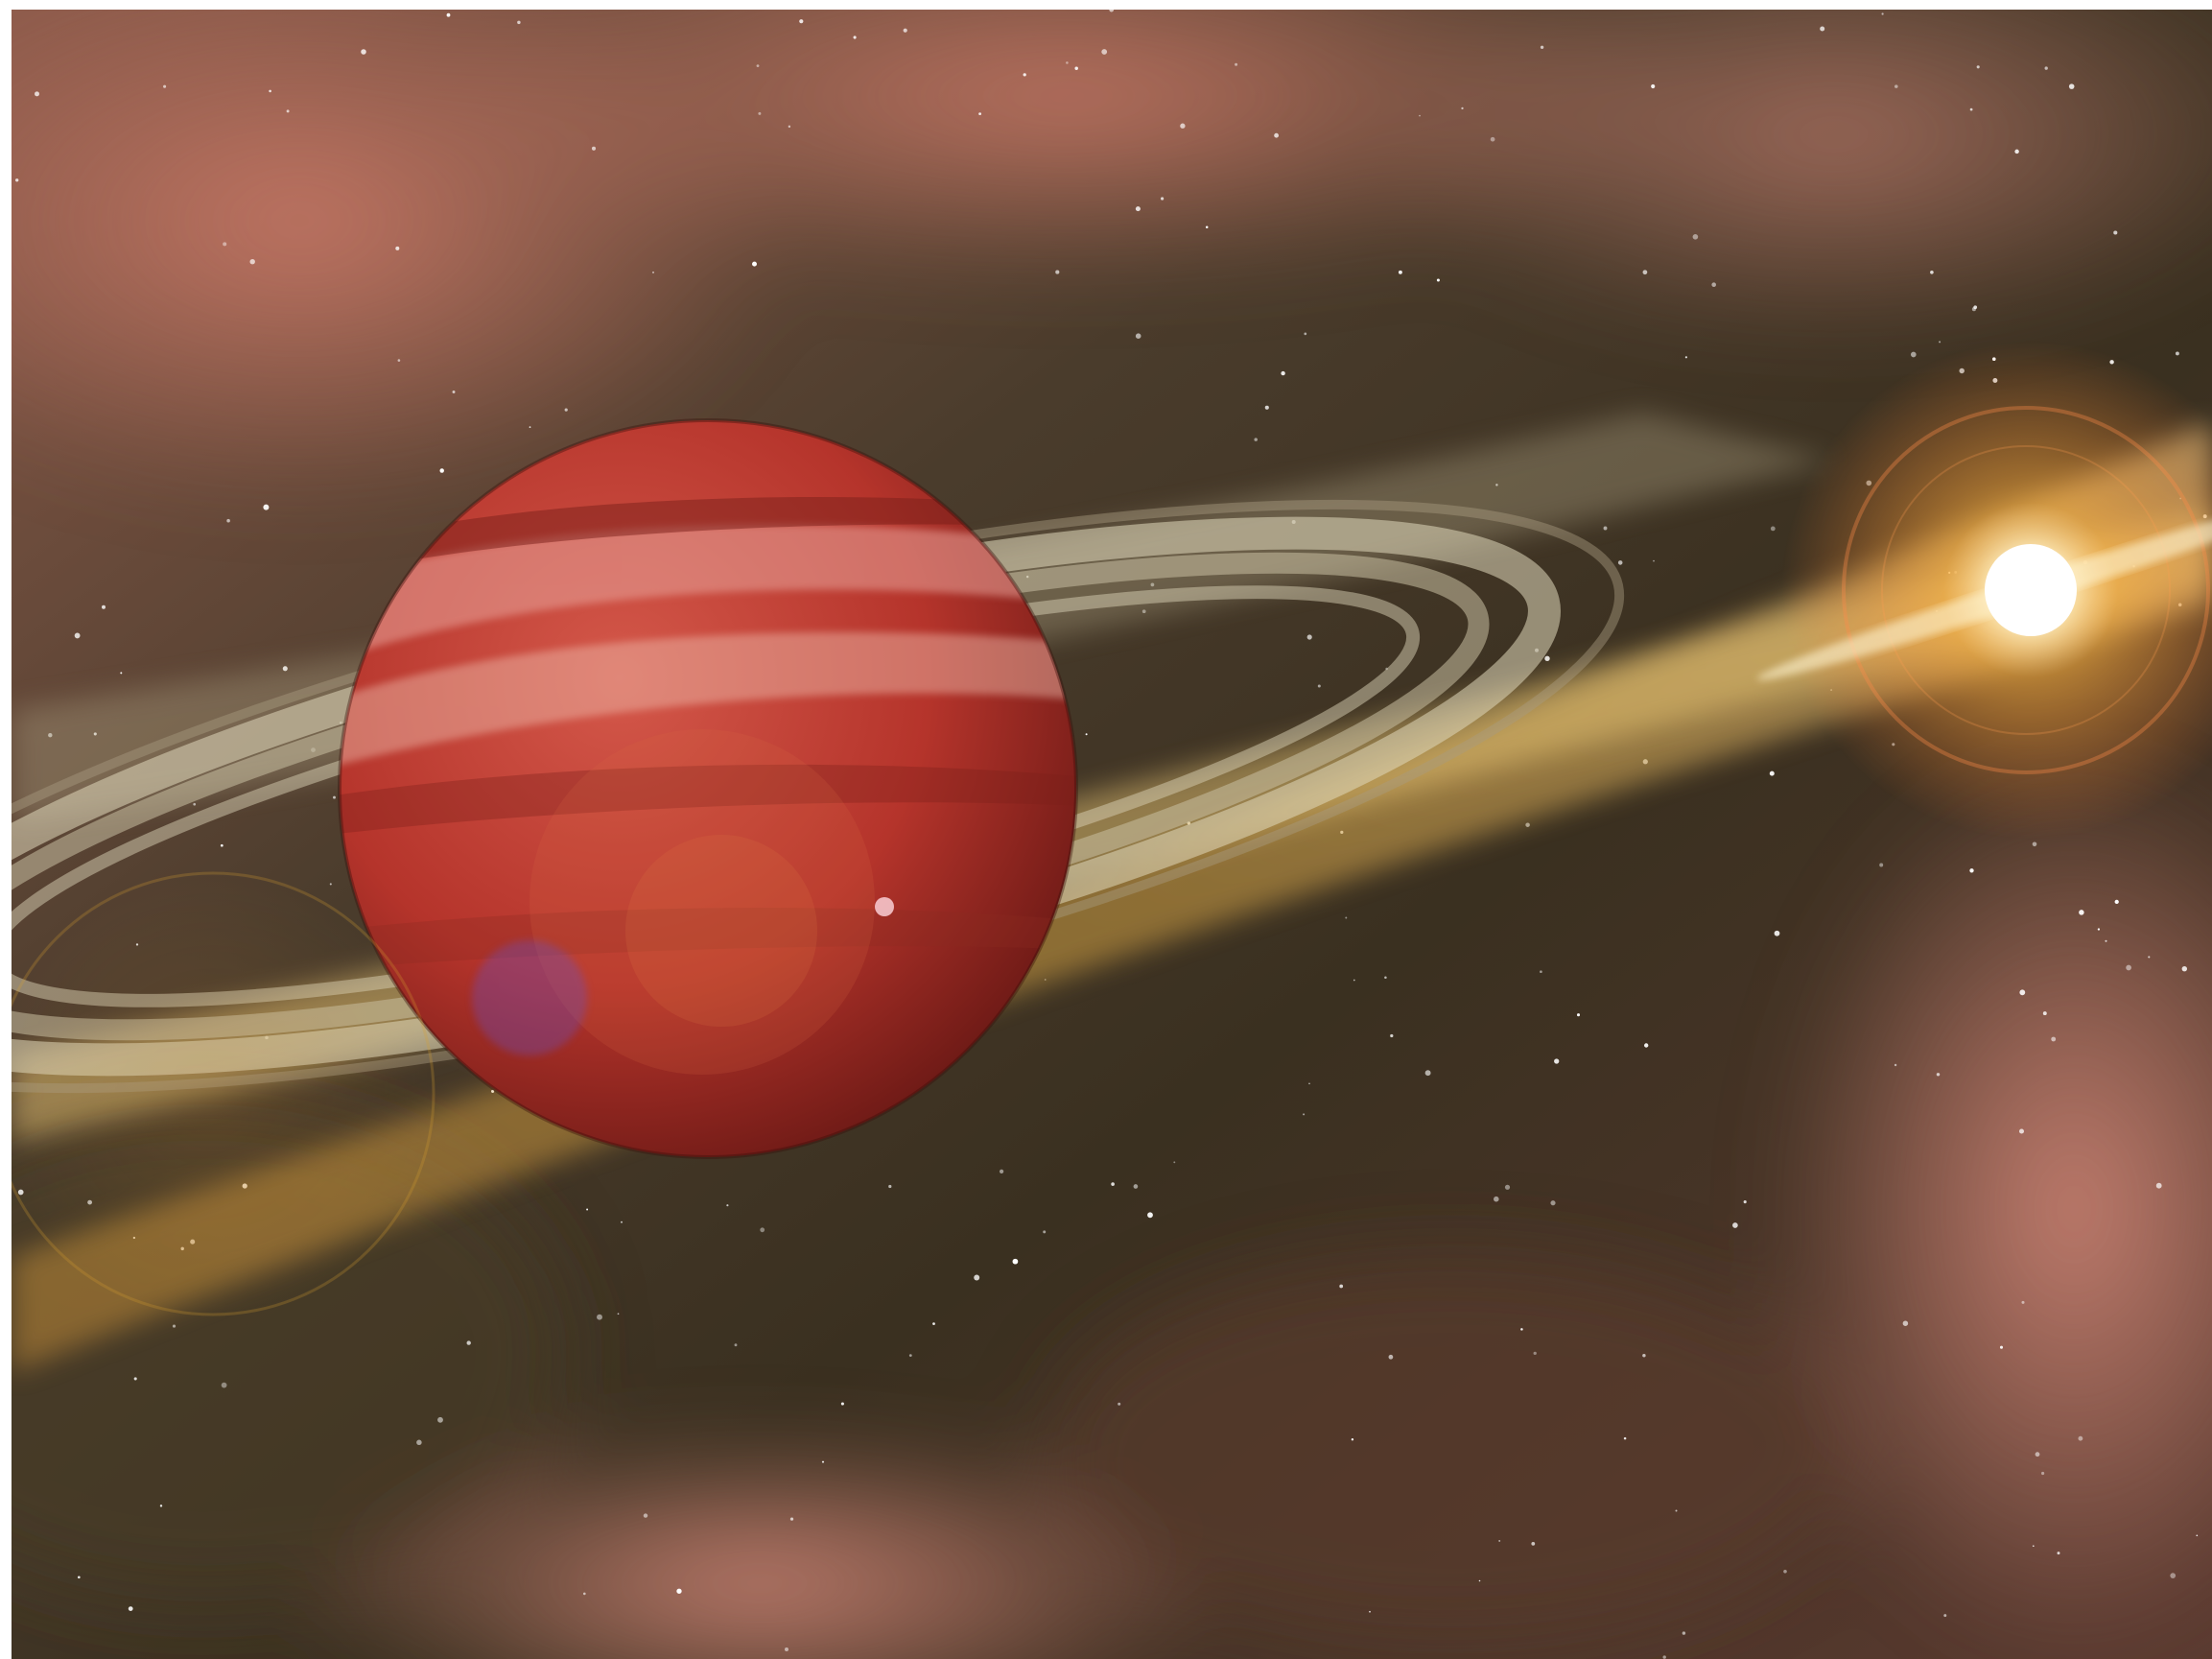  I want to click on gas-giant, so click(708, 788).